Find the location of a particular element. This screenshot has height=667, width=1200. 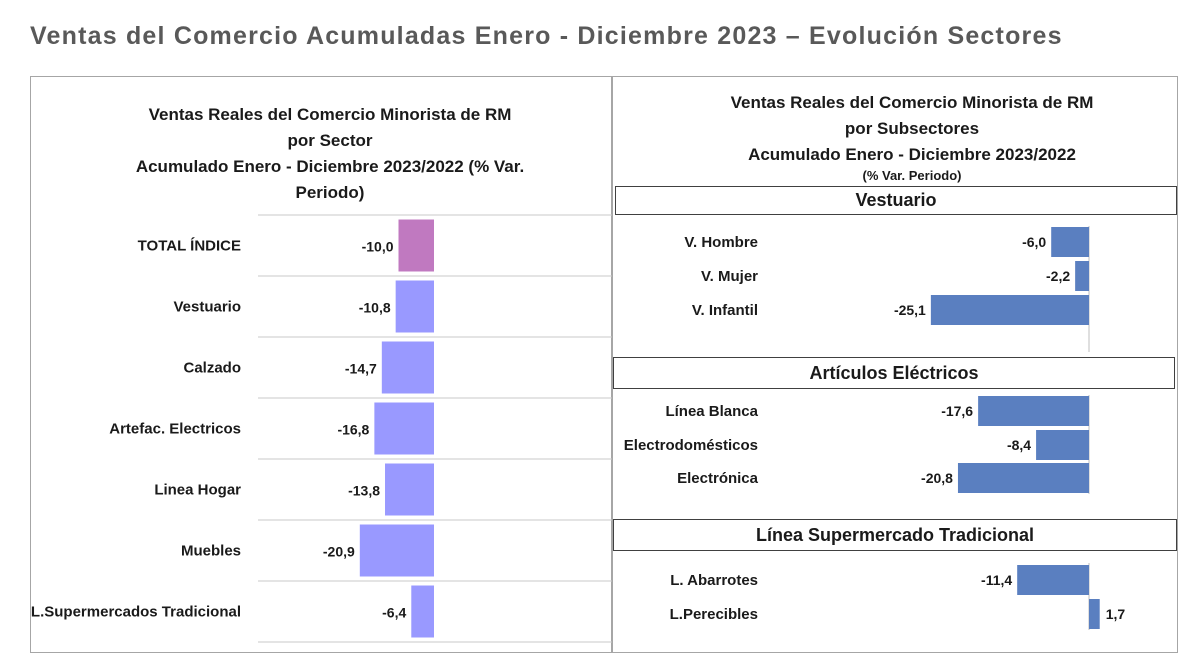

category-label: V. Hombre is located at coordinates (721, 242).